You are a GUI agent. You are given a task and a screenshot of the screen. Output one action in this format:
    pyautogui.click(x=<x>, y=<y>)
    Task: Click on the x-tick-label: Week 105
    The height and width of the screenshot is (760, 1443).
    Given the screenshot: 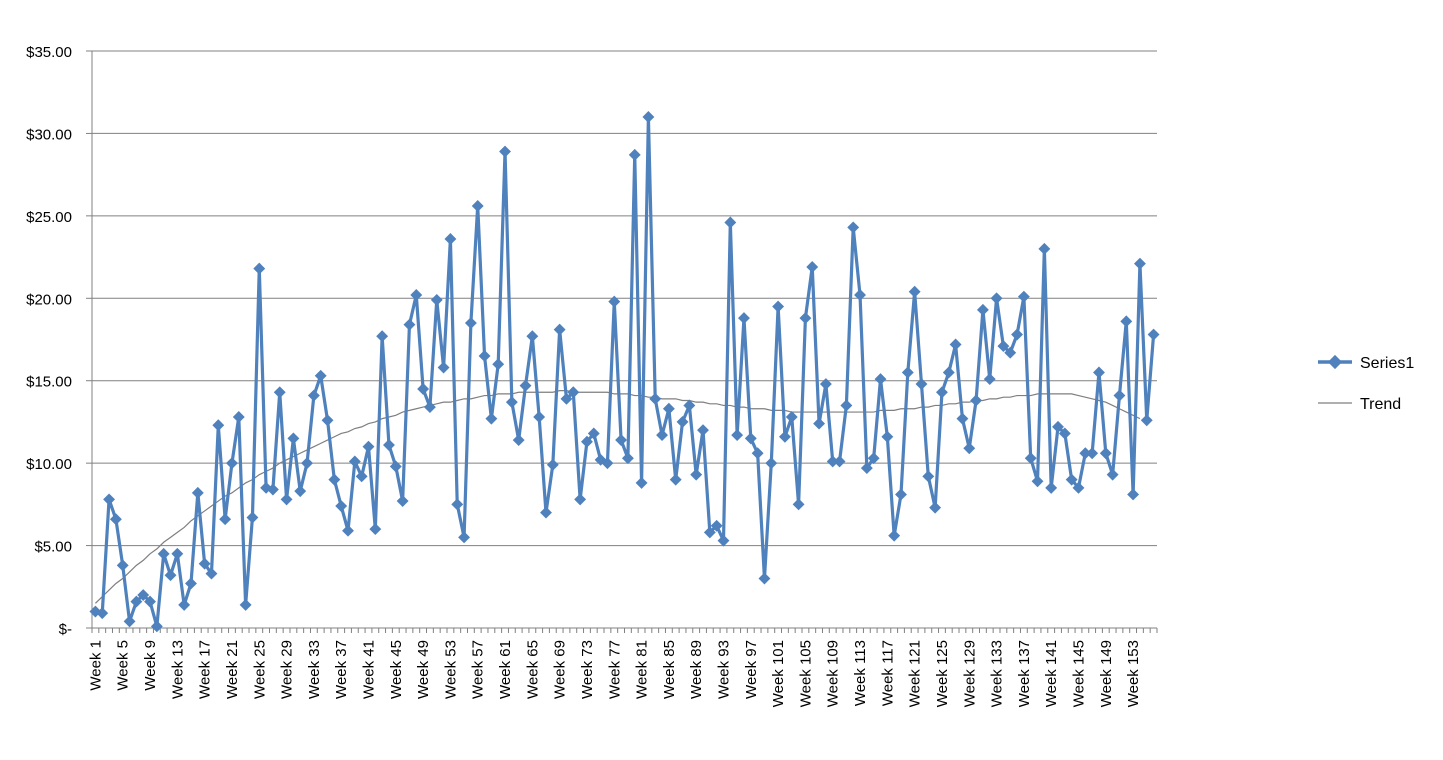 What is the action you would take?
    pyautogui.click(x=805, y=673)
    